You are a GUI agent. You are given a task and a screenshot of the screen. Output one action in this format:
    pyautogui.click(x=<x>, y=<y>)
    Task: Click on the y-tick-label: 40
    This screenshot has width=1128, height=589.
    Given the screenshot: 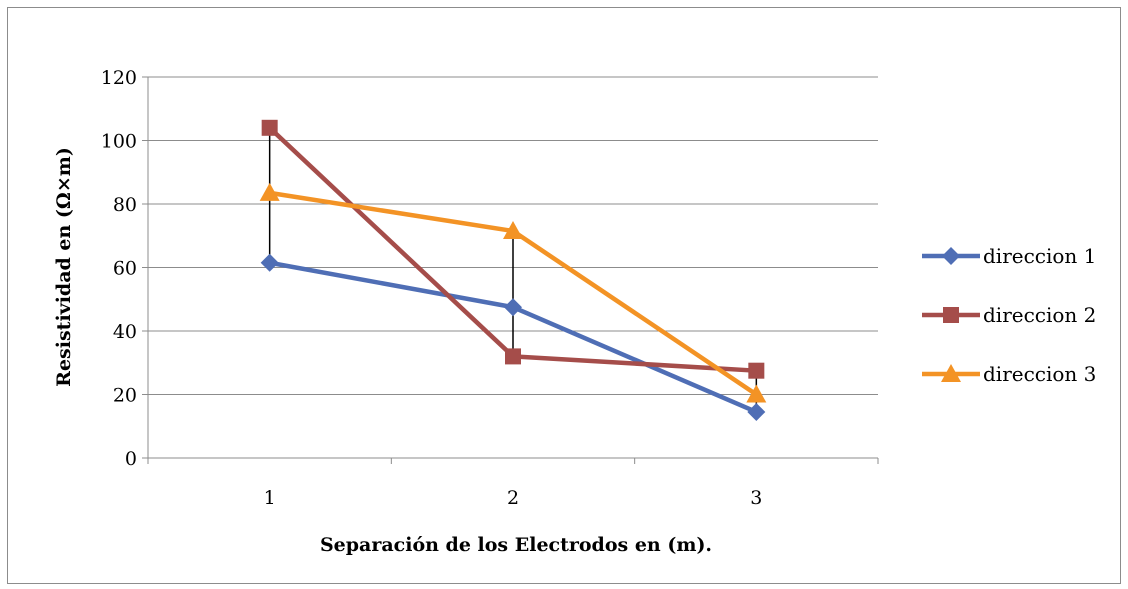 What is the action you would take?
    pyautogui.click(x=125, y=332)
    